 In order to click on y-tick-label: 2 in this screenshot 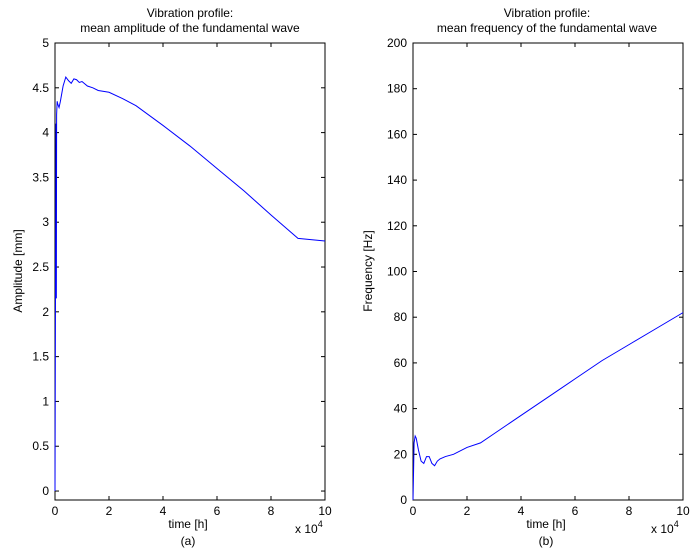, I will do `click(45, 312)`.